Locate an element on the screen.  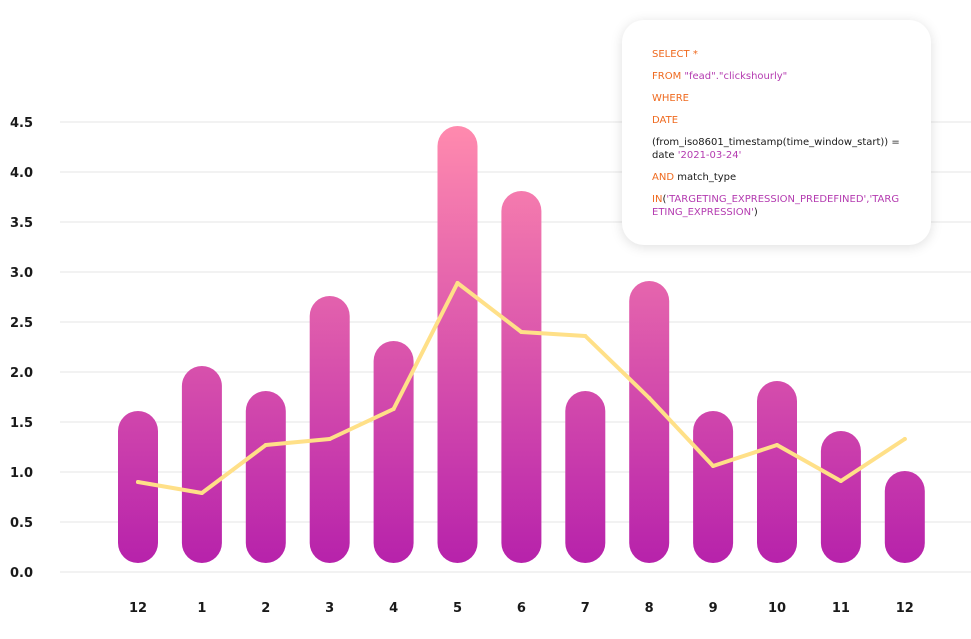
y-tick-label: 4.5 is located at coordinates (21, 123).